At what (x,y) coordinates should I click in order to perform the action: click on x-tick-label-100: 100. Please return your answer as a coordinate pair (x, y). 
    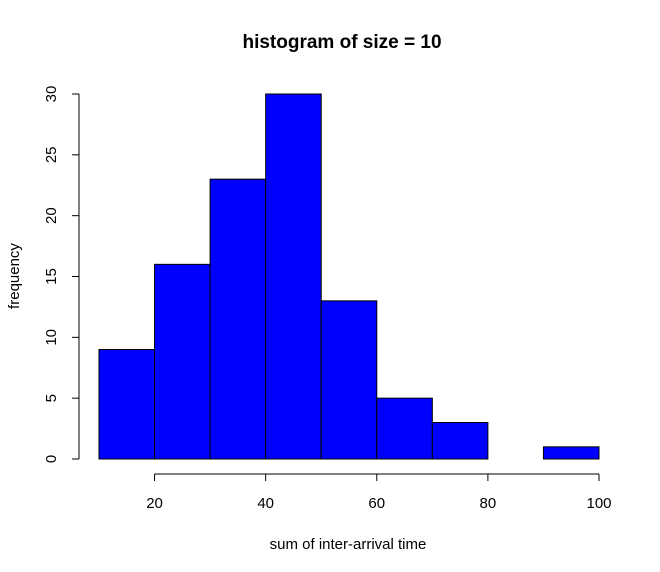
    Looking at the image, I should click on (598, 503).